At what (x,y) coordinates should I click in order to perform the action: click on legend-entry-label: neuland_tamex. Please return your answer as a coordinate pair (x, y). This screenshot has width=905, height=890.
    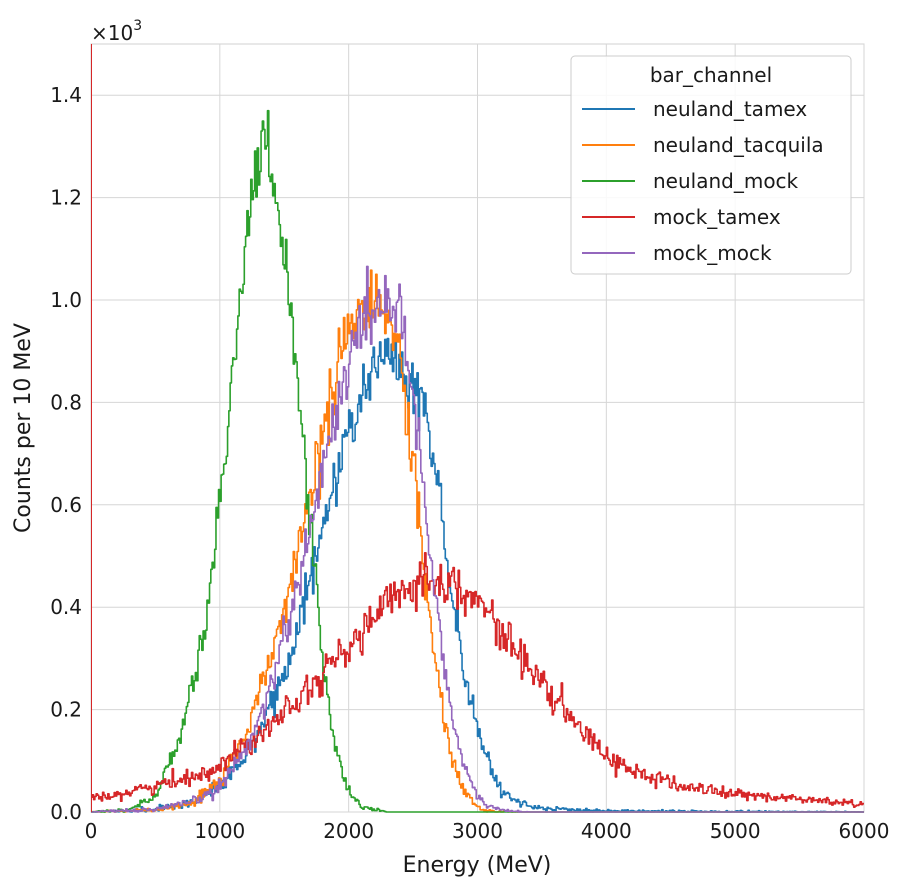
    Looking at the image, I should click on (730, 109).